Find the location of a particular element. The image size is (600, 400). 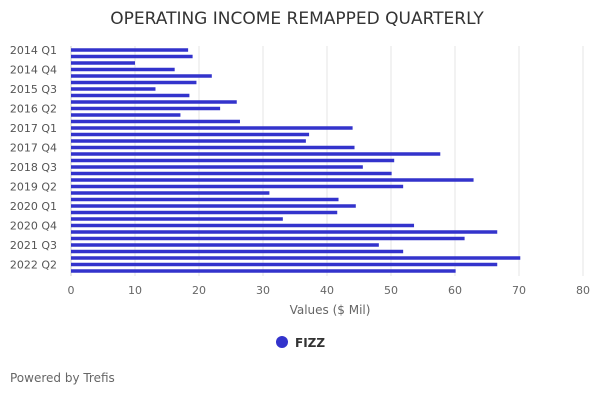

bar-2019-q4 is located at coordinates (205, 199).